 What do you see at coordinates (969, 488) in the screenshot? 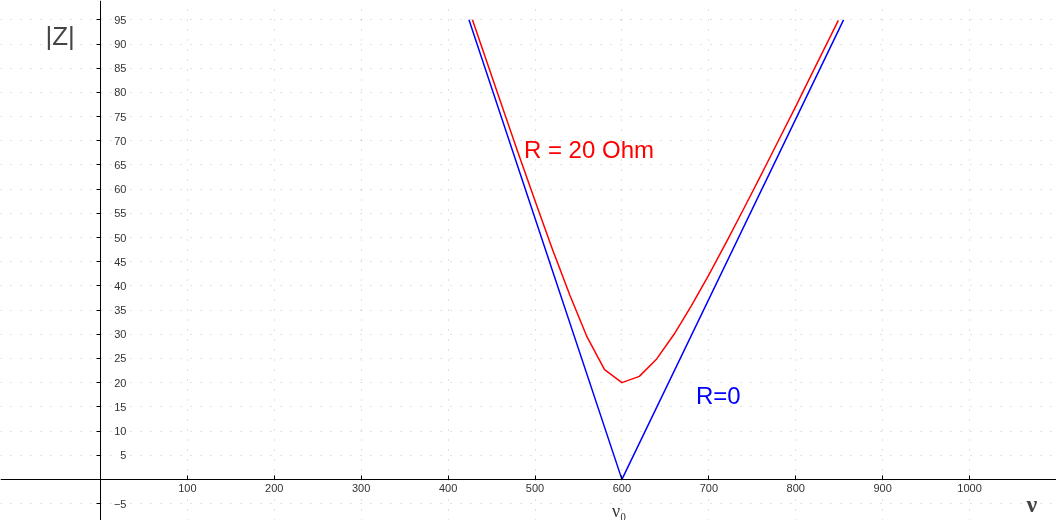
I see `x-tick-label: 1000` at bounding box center [969, 488].